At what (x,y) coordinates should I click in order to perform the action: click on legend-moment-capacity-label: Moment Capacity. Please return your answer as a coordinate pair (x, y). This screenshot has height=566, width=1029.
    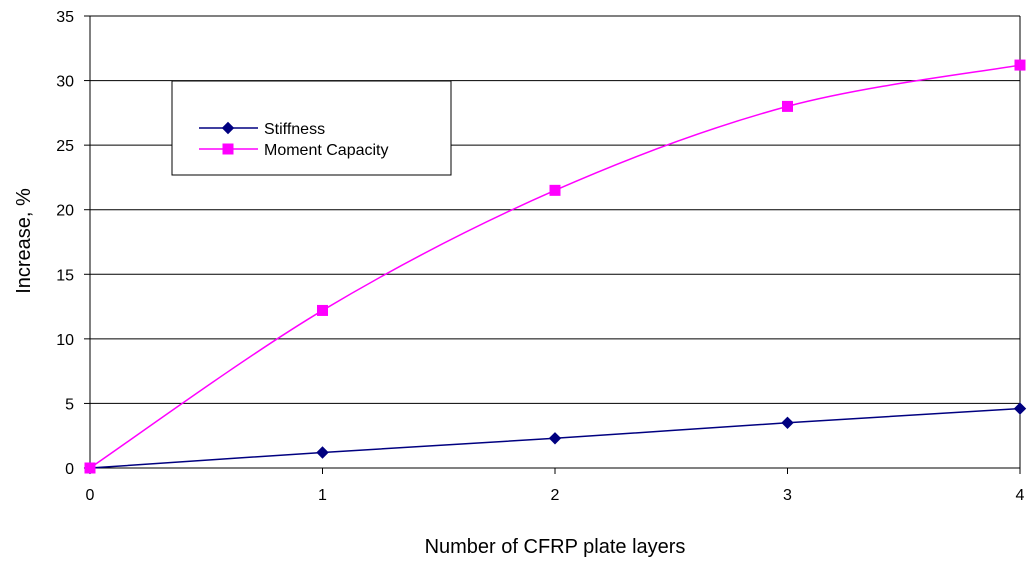
    Looking at the image, I should click on (326, 150).